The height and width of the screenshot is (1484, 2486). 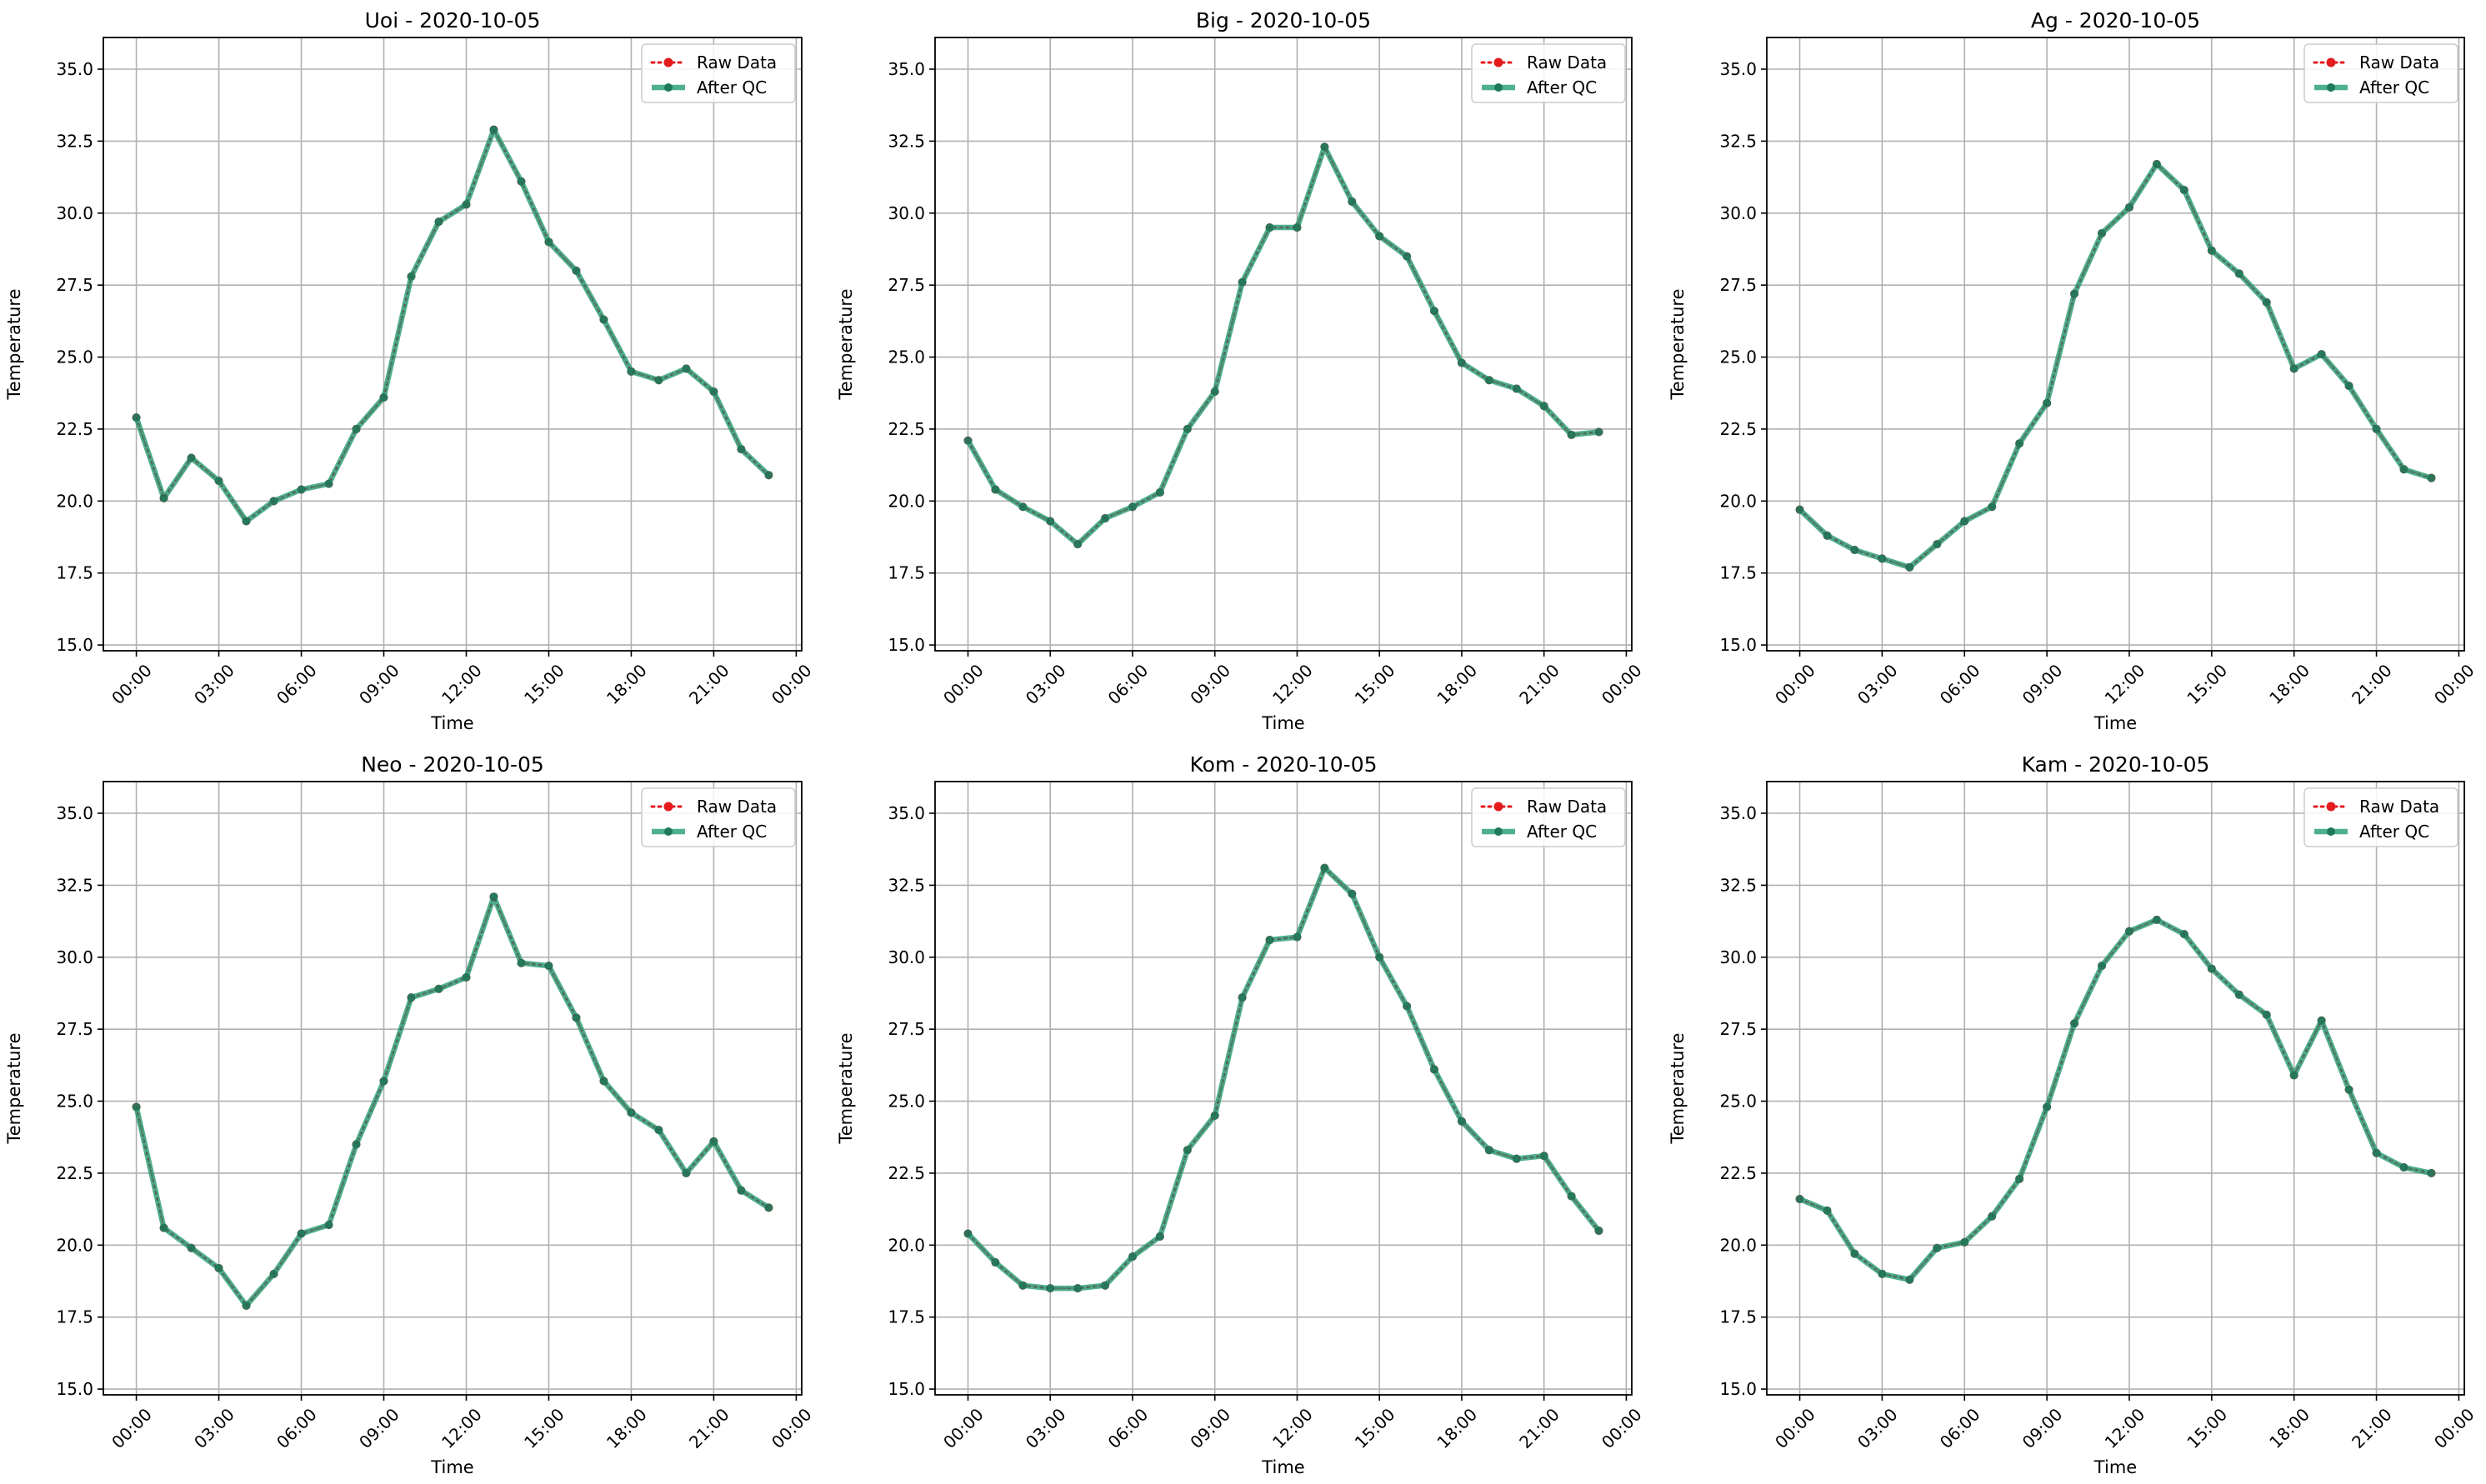 I want to click on subplot-title: Big - 2020-10-05, so click(x=1283, y=20).